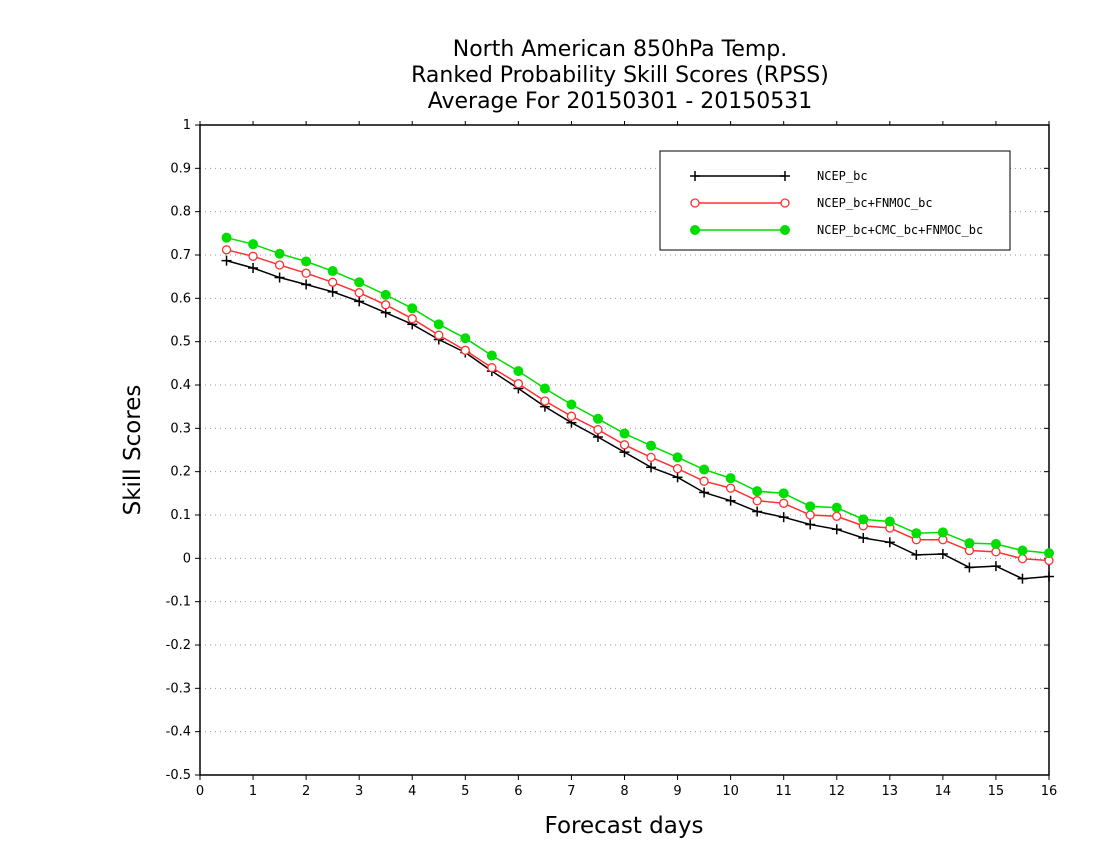  I want to click on chart-title-line-1: North American 850hPa Temp., so click(620, 49).